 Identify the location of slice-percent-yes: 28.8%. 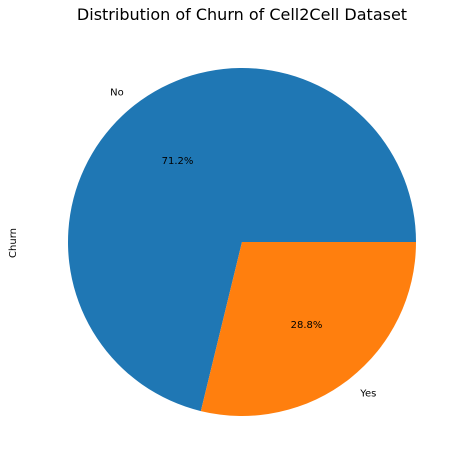
(307, 325).